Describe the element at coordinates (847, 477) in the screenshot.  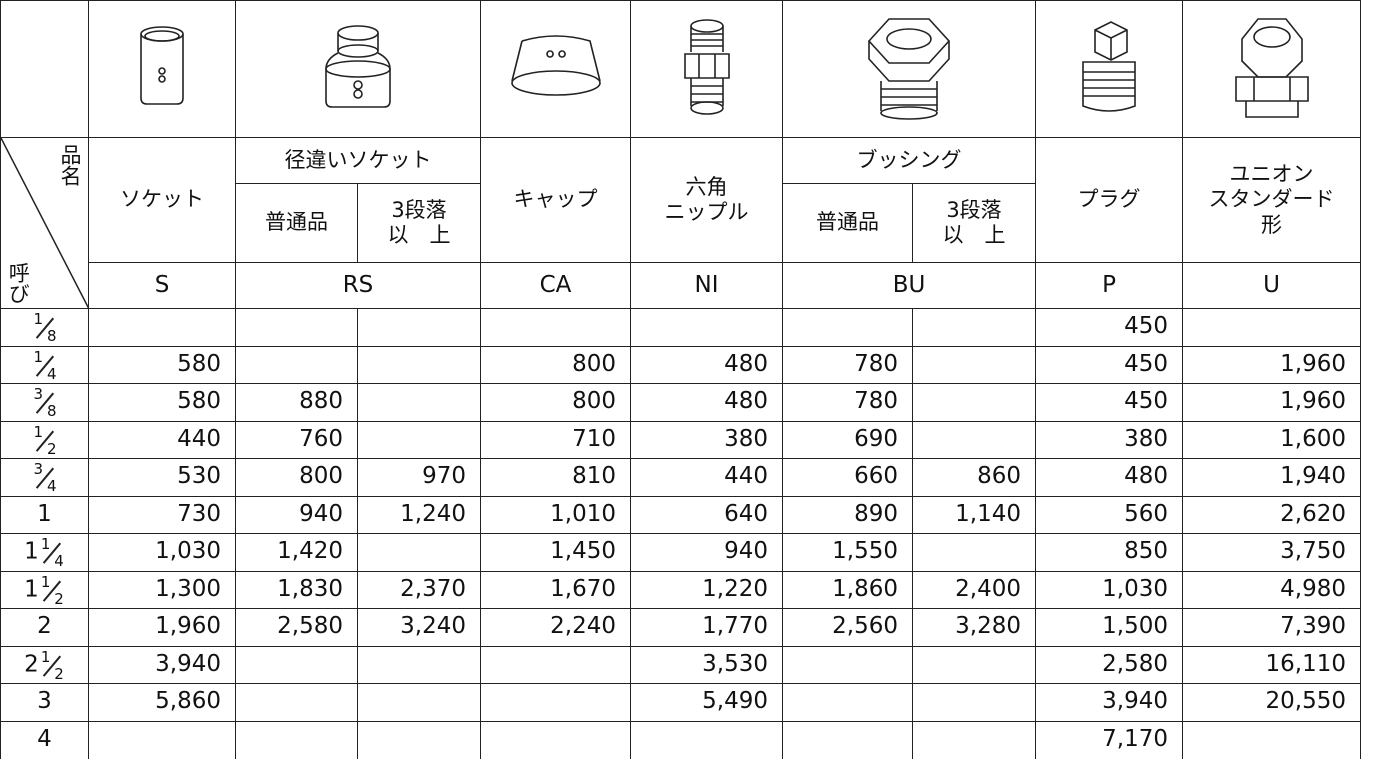
I see `price-cell: 660` at that location.